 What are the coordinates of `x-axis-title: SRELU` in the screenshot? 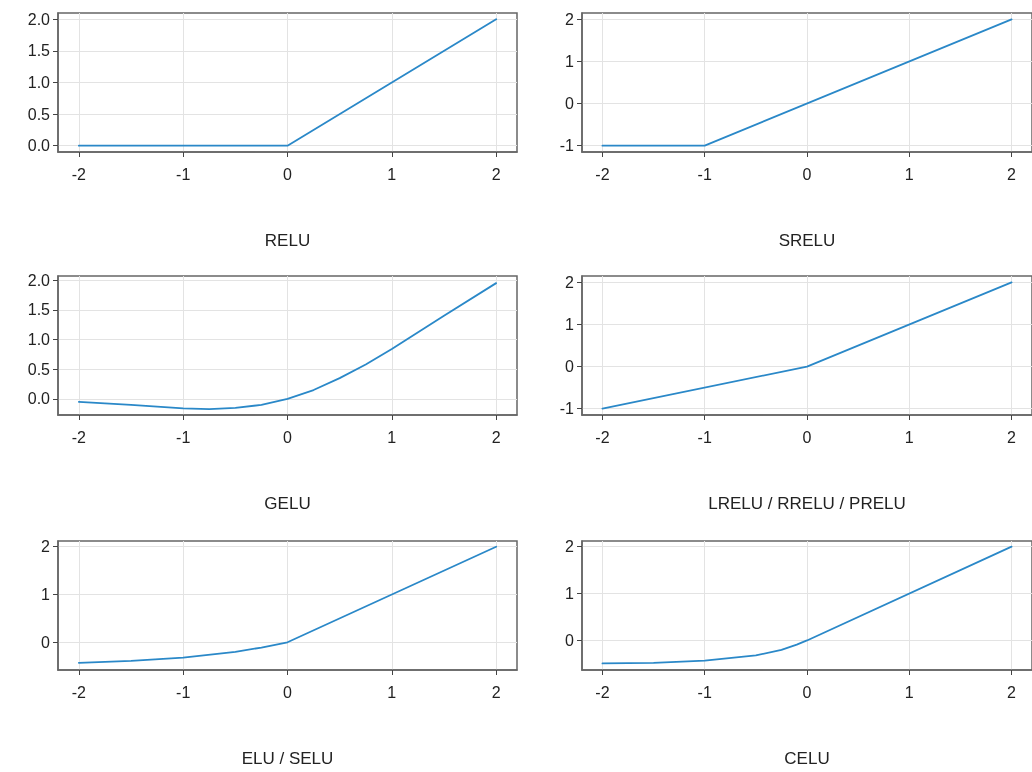 It's located at (807, 240).